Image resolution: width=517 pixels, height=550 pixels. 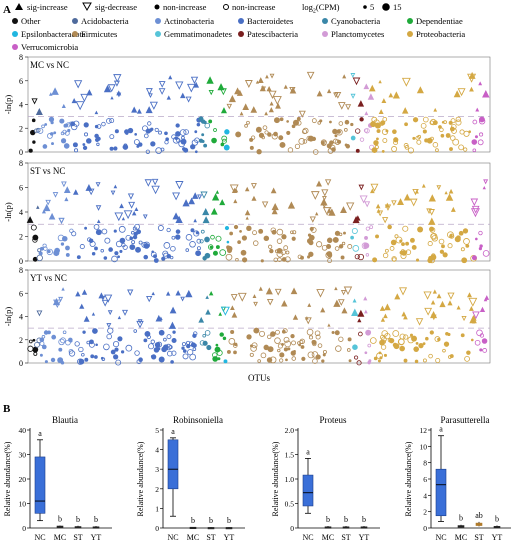 I want to click on y-tick-label: 1.0, so click(x=290, y=479).